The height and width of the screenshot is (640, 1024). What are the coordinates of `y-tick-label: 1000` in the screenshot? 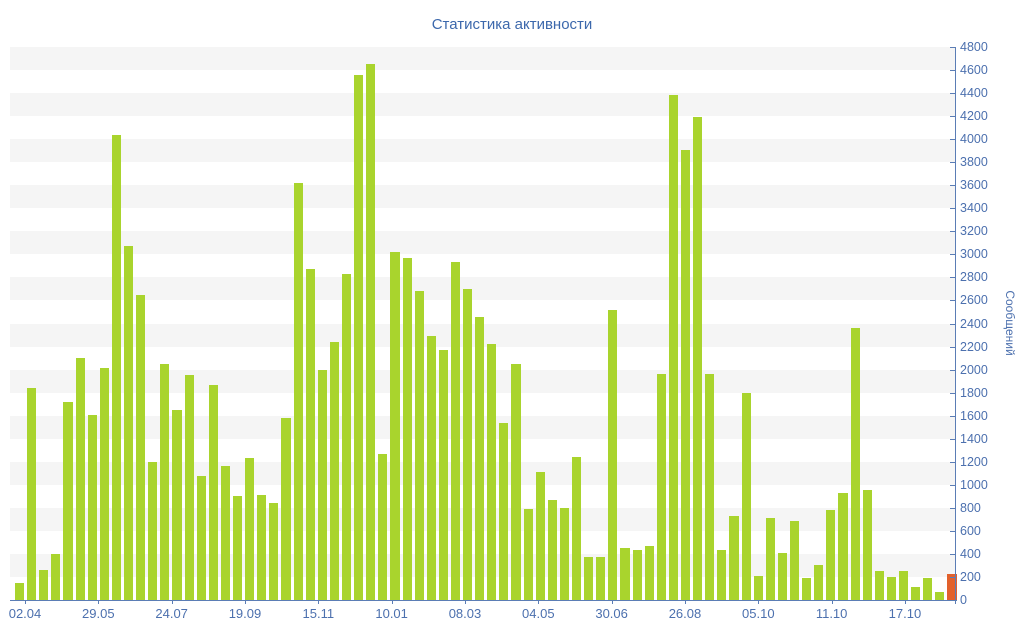 It's located at (974, 484).